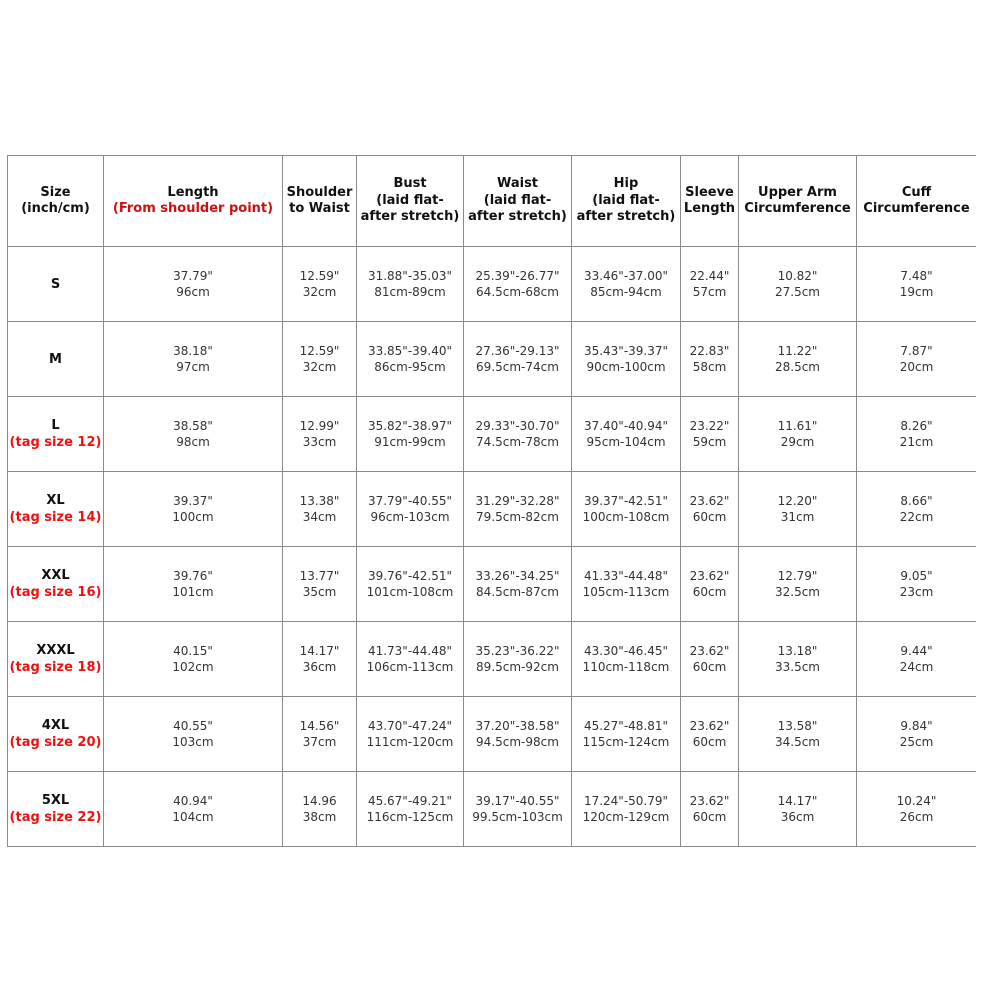  What do you see at coordinates (709, 434) in the screenshot?
I see `cell-sleeve-length: 23.22" 59cm` at bounding box center [709, 434].